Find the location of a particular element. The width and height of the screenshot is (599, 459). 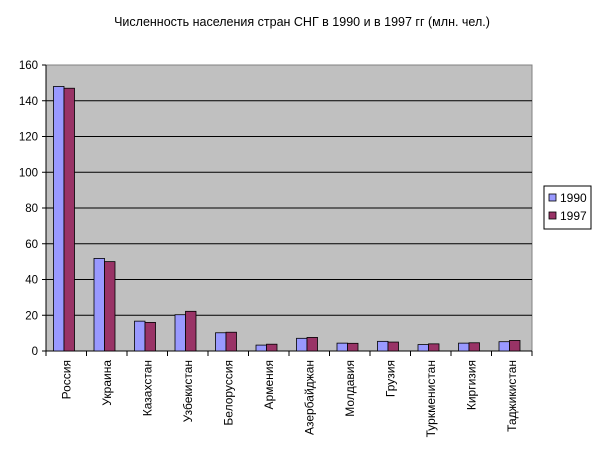

x-category-label: Грузия is located at coordinates (390, 378).